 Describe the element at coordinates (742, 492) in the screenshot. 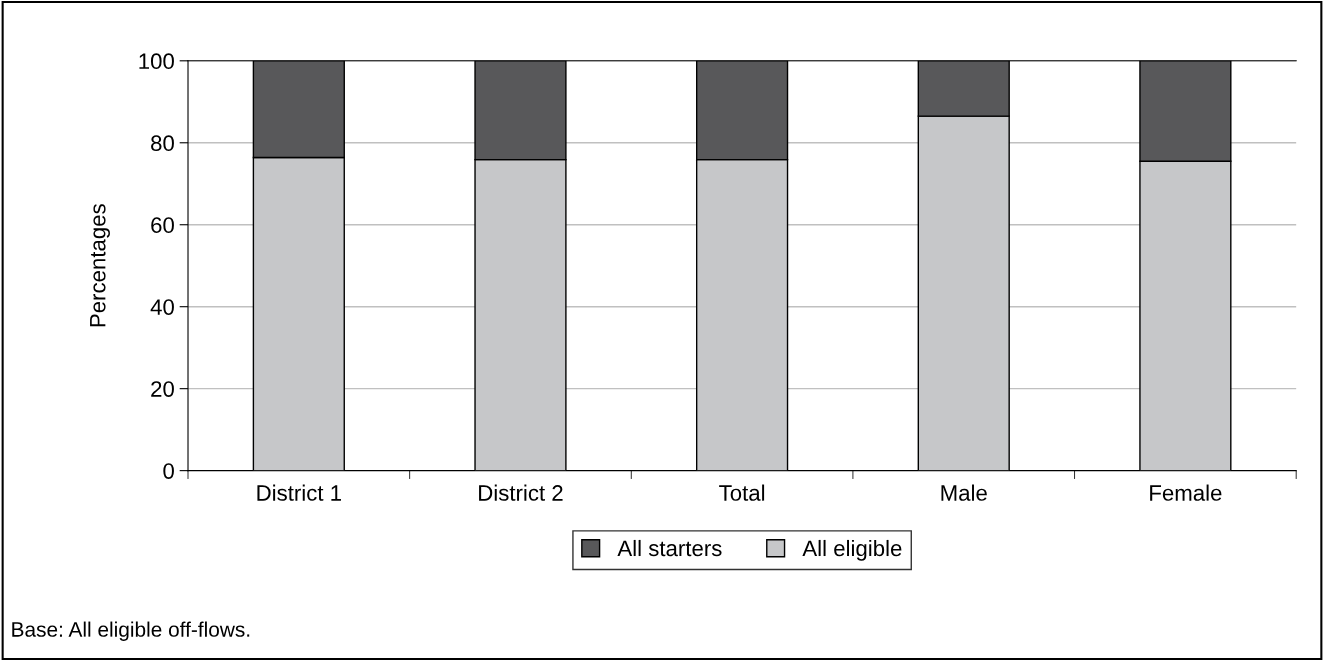

I see `x-tick-label: Total` at that location.